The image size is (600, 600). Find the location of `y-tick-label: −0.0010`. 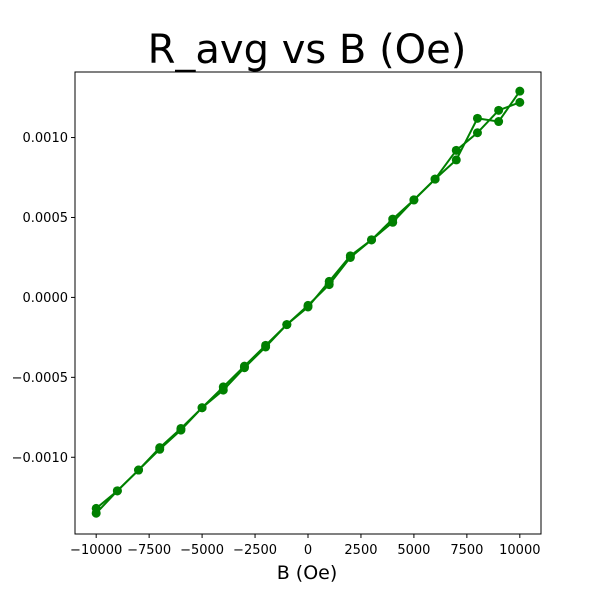

y-tick-label: −0.0010 is located at coordinates (40, 458).